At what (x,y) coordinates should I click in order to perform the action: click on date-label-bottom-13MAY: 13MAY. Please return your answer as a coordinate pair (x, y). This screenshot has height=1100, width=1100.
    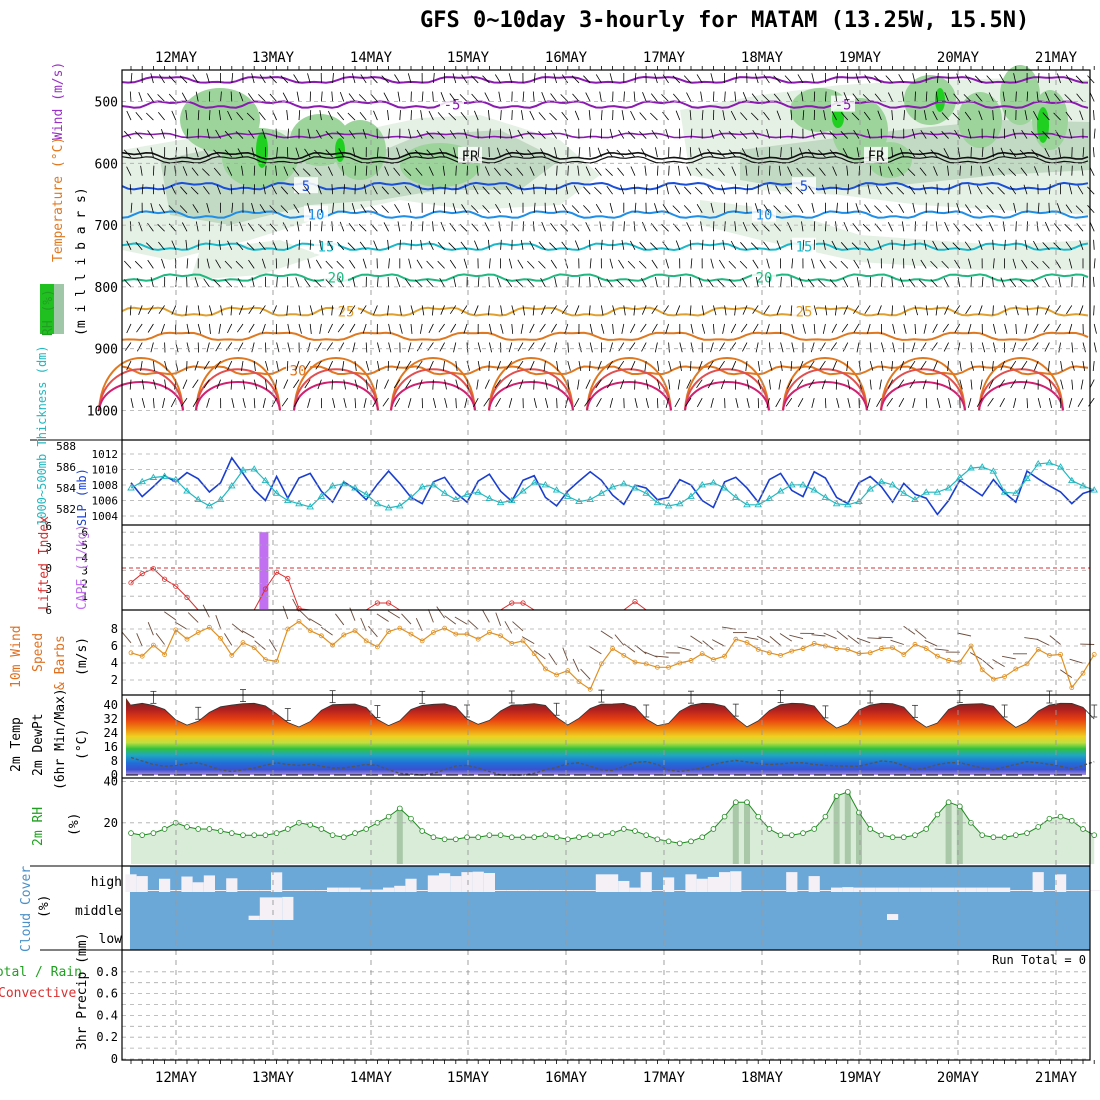
    Looking at the image, I should click on (273, 1078).